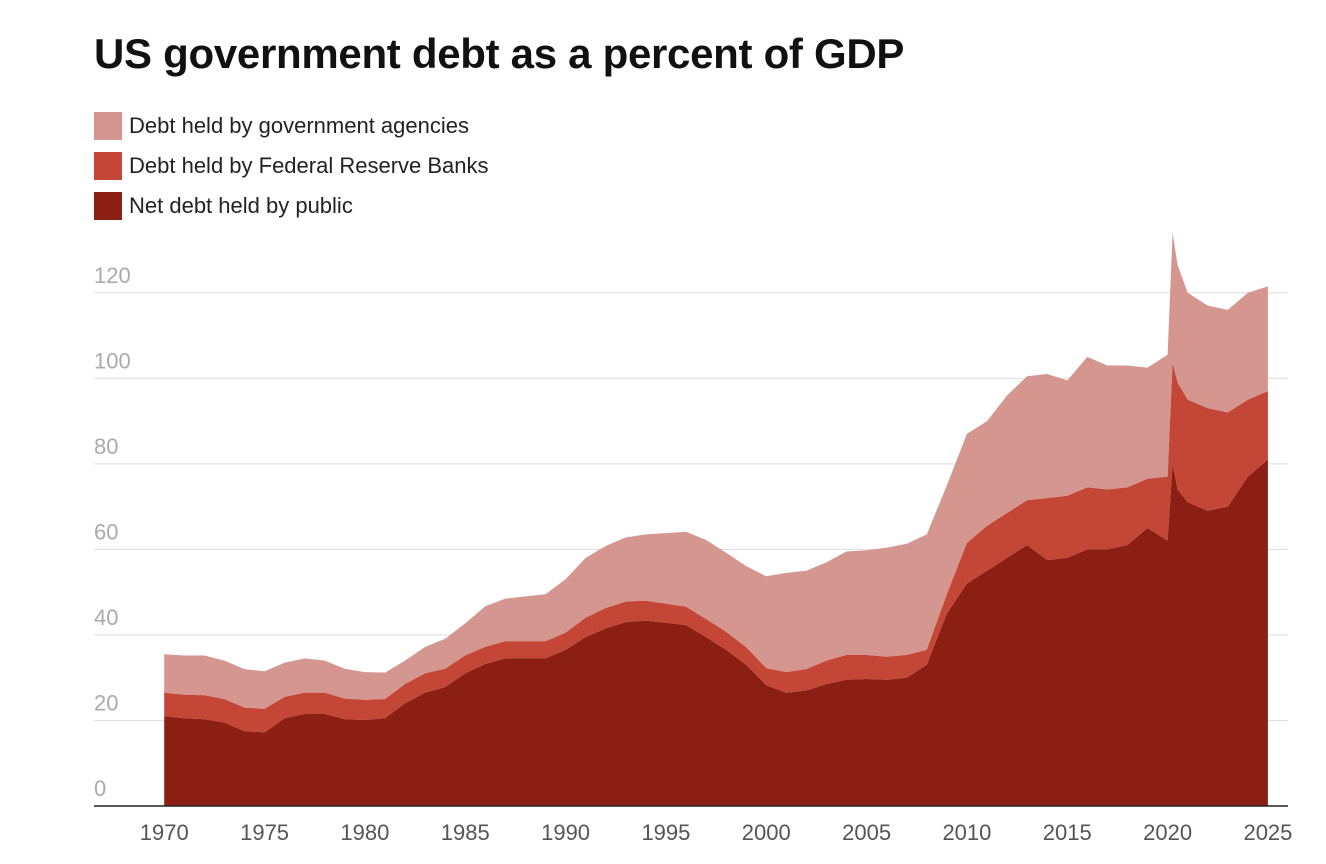 The width and height of the screenshot is (1326, 864). Describe the element at coordinates (499, 53) in the screenshot. I see `chart-title: US government debt as a percent of GDP` at that location.